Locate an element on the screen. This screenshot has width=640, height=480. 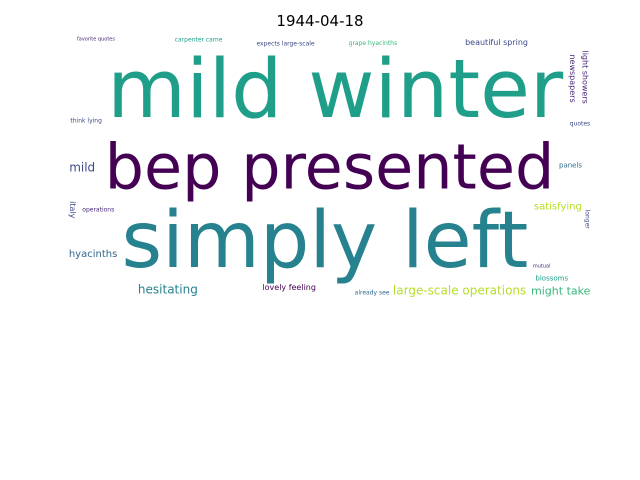
cloud-word: large-scale operations is located at coordinates (459, 291).